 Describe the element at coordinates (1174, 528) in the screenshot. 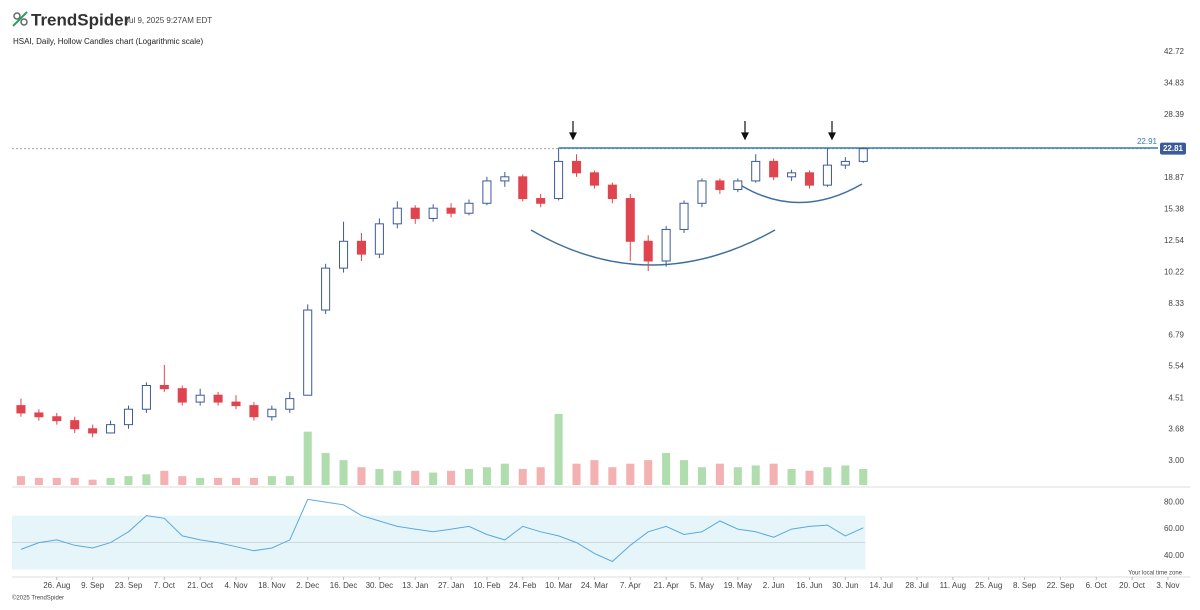

I see `rsi-tick-label: 60.00` at that location.